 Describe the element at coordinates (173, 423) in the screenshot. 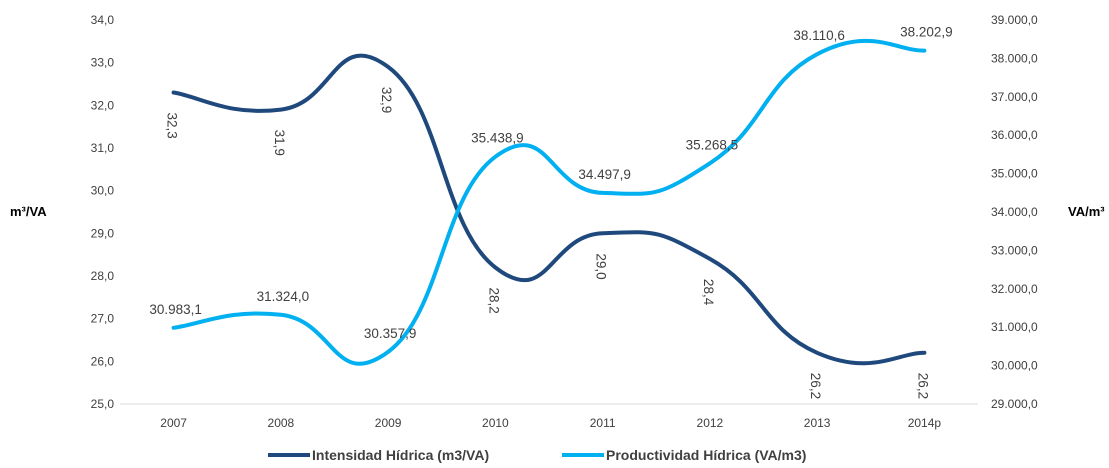

I see `x-tick-label: 2007` at that location.